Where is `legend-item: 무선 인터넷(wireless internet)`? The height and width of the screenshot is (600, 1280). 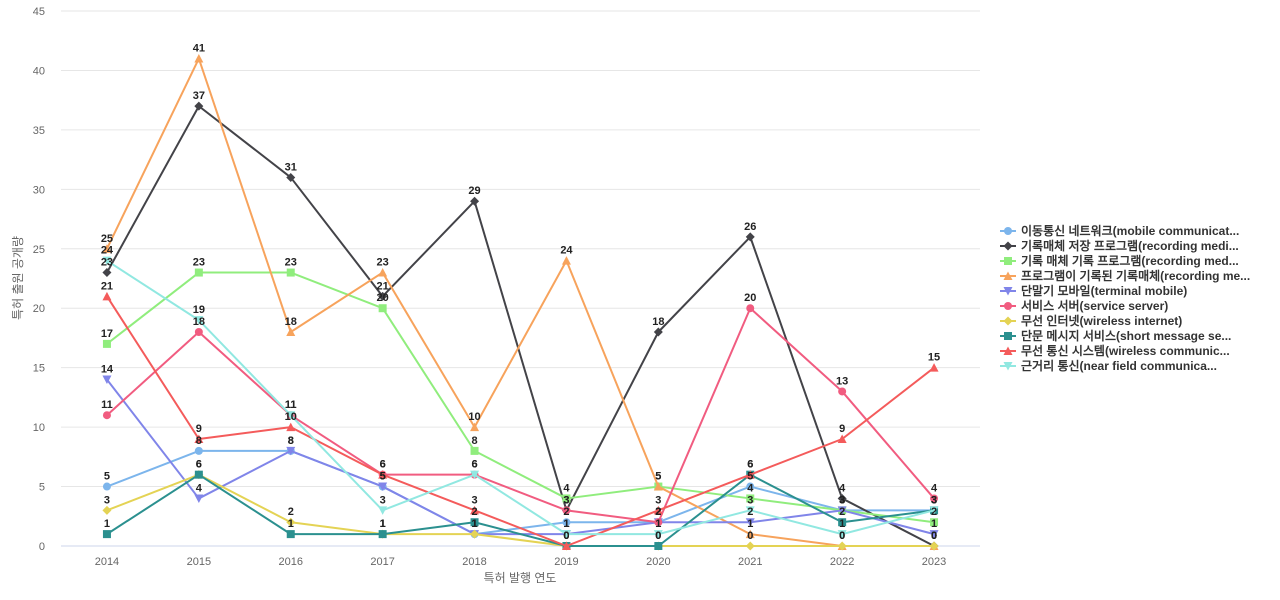
legend-item: 무선 인터넷(wireless internet) is located at coordinates (1091, 320).